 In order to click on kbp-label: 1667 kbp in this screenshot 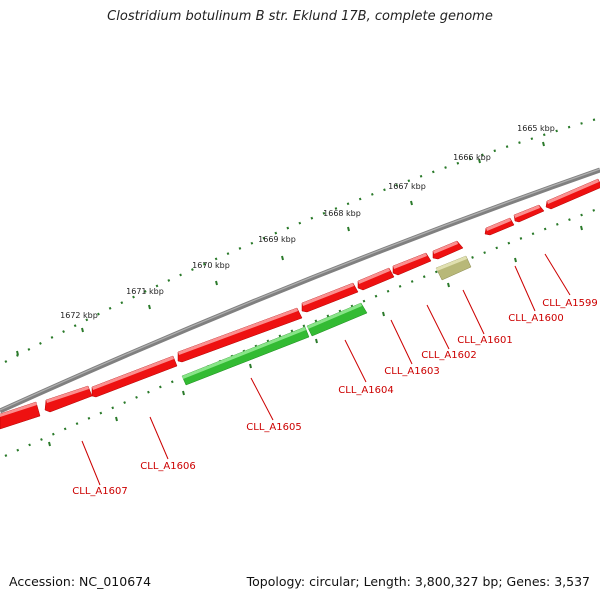, I will do `click(407, 186)`.